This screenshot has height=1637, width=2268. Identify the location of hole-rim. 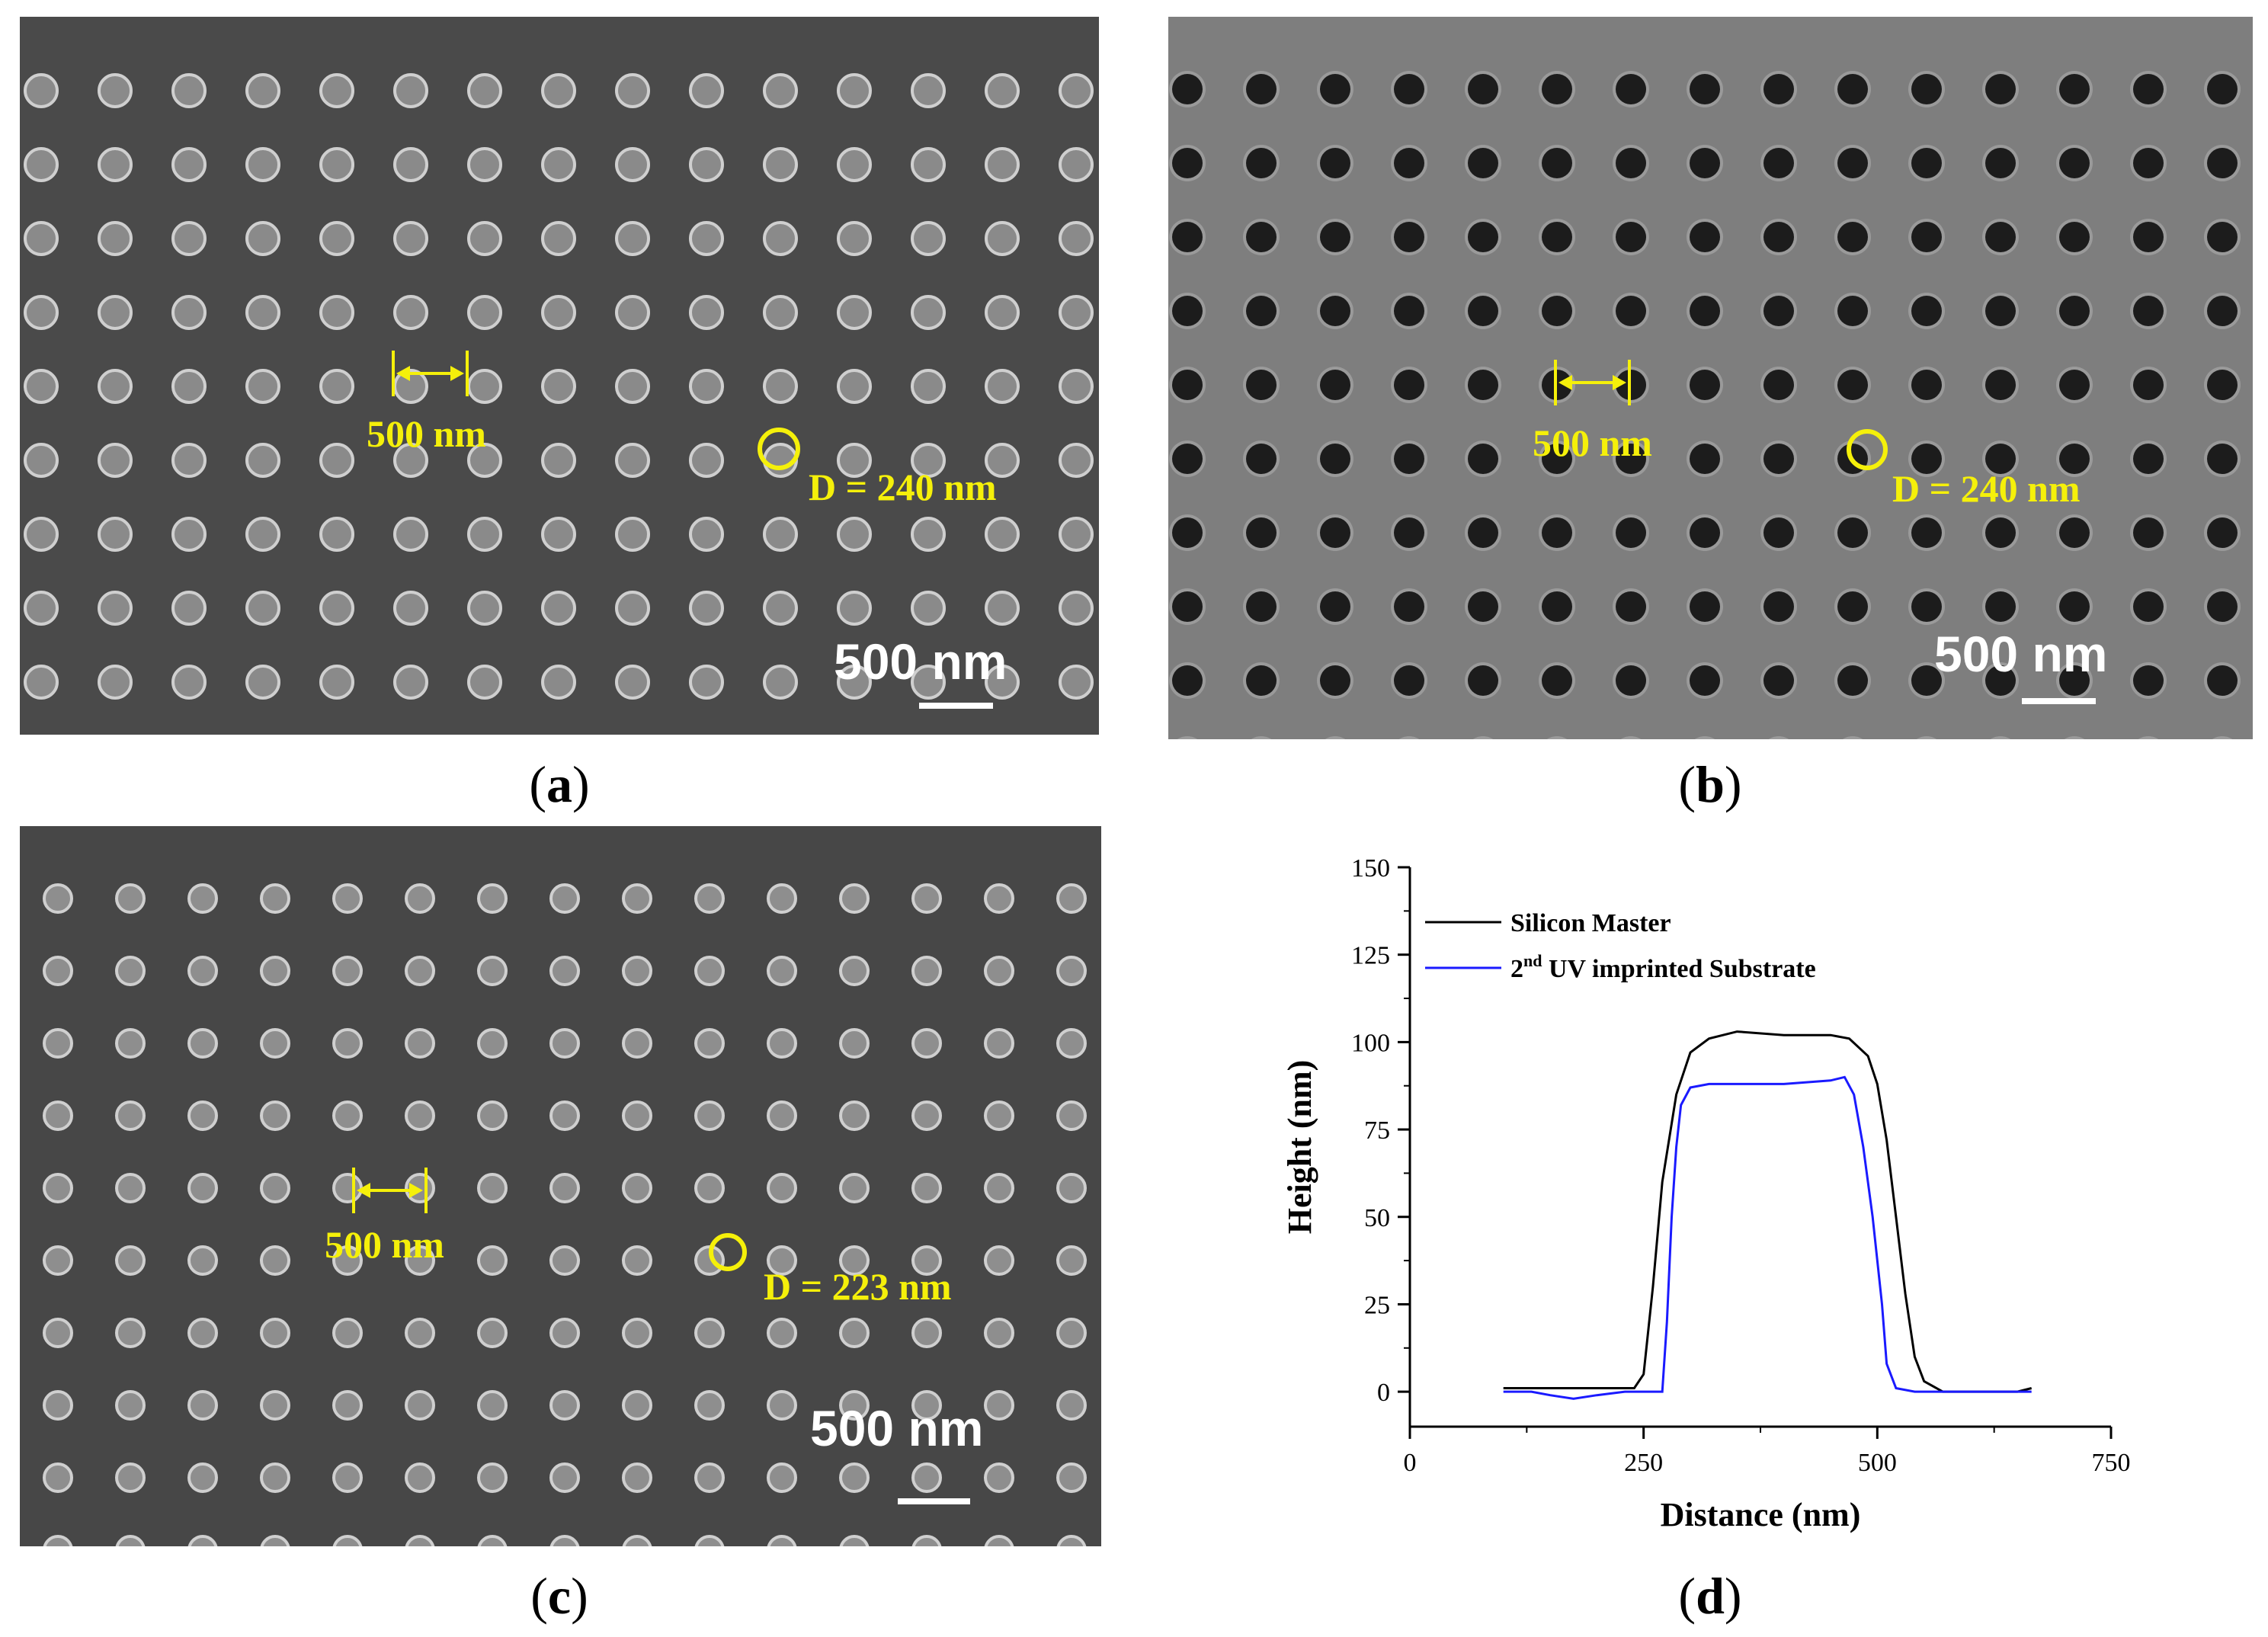
(1483, 737).